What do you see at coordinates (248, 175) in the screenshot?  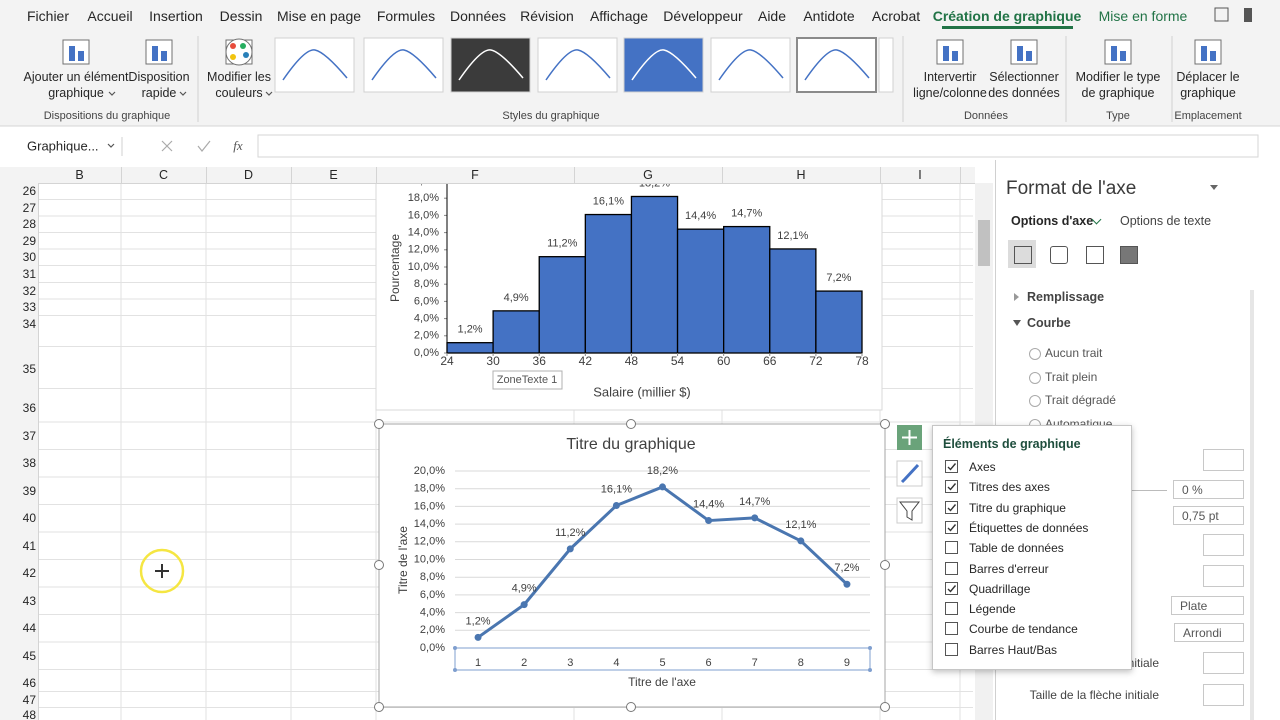 I see `column-header: D` at bounding box center [248, 175].